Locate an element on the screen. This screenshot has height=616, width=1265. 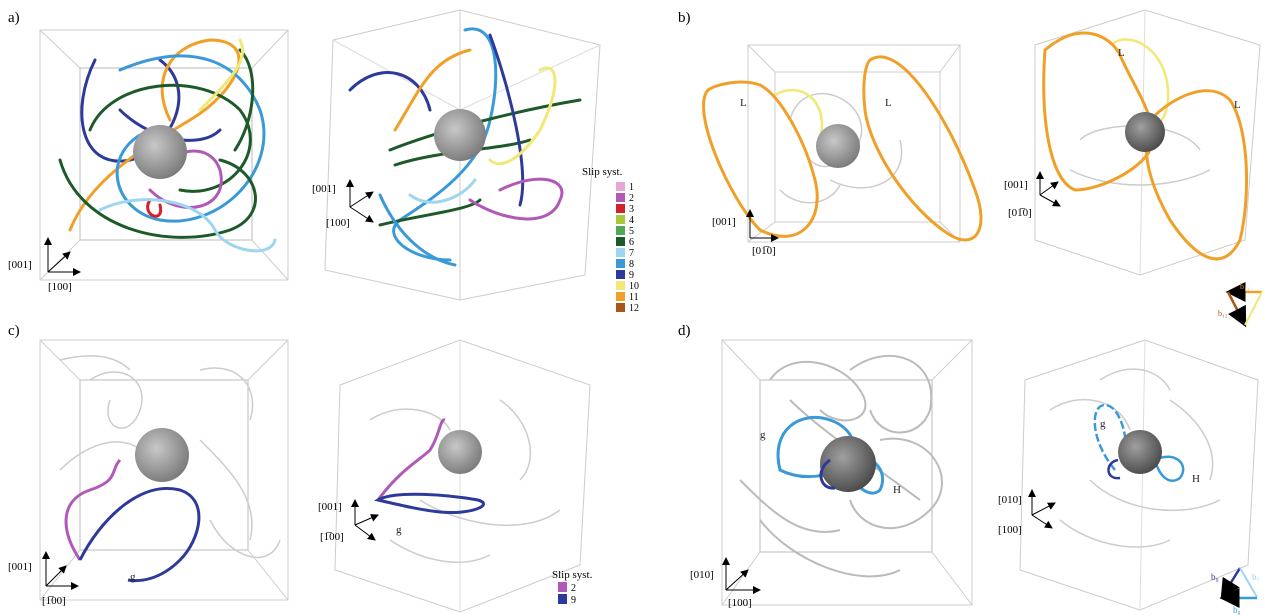
burgers-vector-label: b₈ is located at coordinates (1237, 610).